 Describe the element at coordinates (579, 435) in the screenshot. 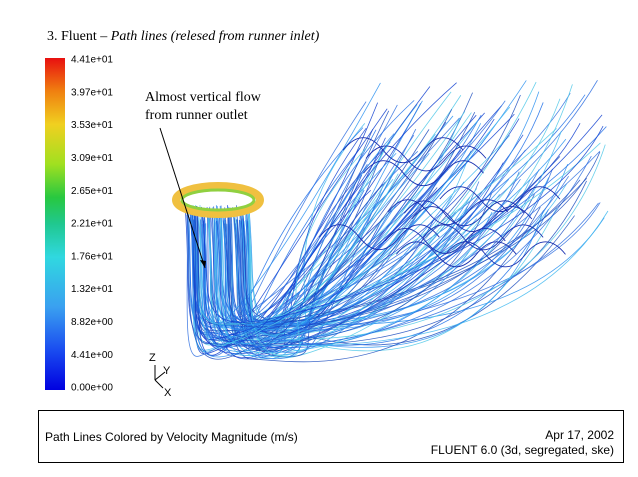

I see `footer-date: Apr 17, 2002` at that location.